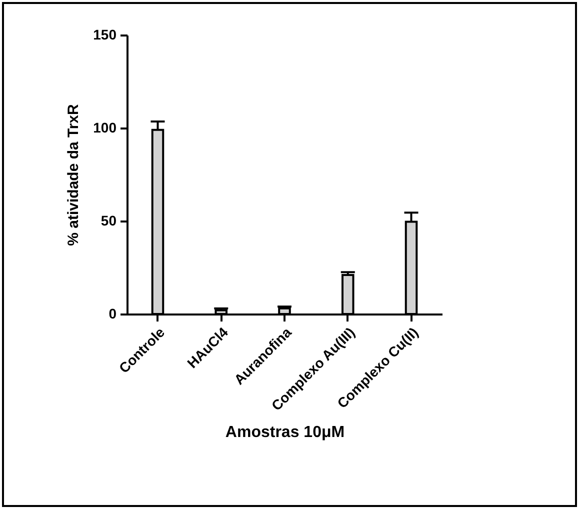 Image resolution: width=583 pixels, height=511 pixels. Describe the element at coordinates (285, 433) in the screenshot. I see `x-axis-title: Amostras 10μM` at that location.